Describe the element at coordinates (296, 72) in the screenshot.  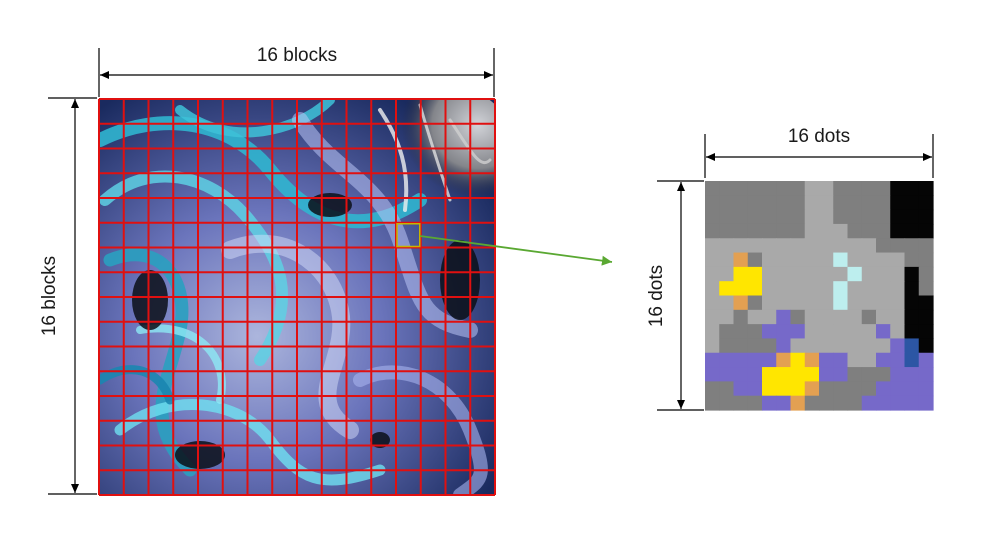
I see `main-width-dimension` at that location.